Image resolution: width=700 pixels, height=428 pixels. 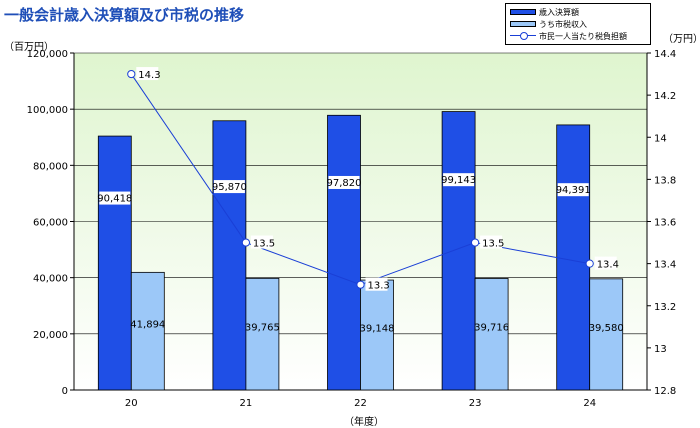 What do you see at coordinates (559, 12) in the screenshot?
I see `legend-label-revenue: 歳入決算額` at bounding box center [559, 12].